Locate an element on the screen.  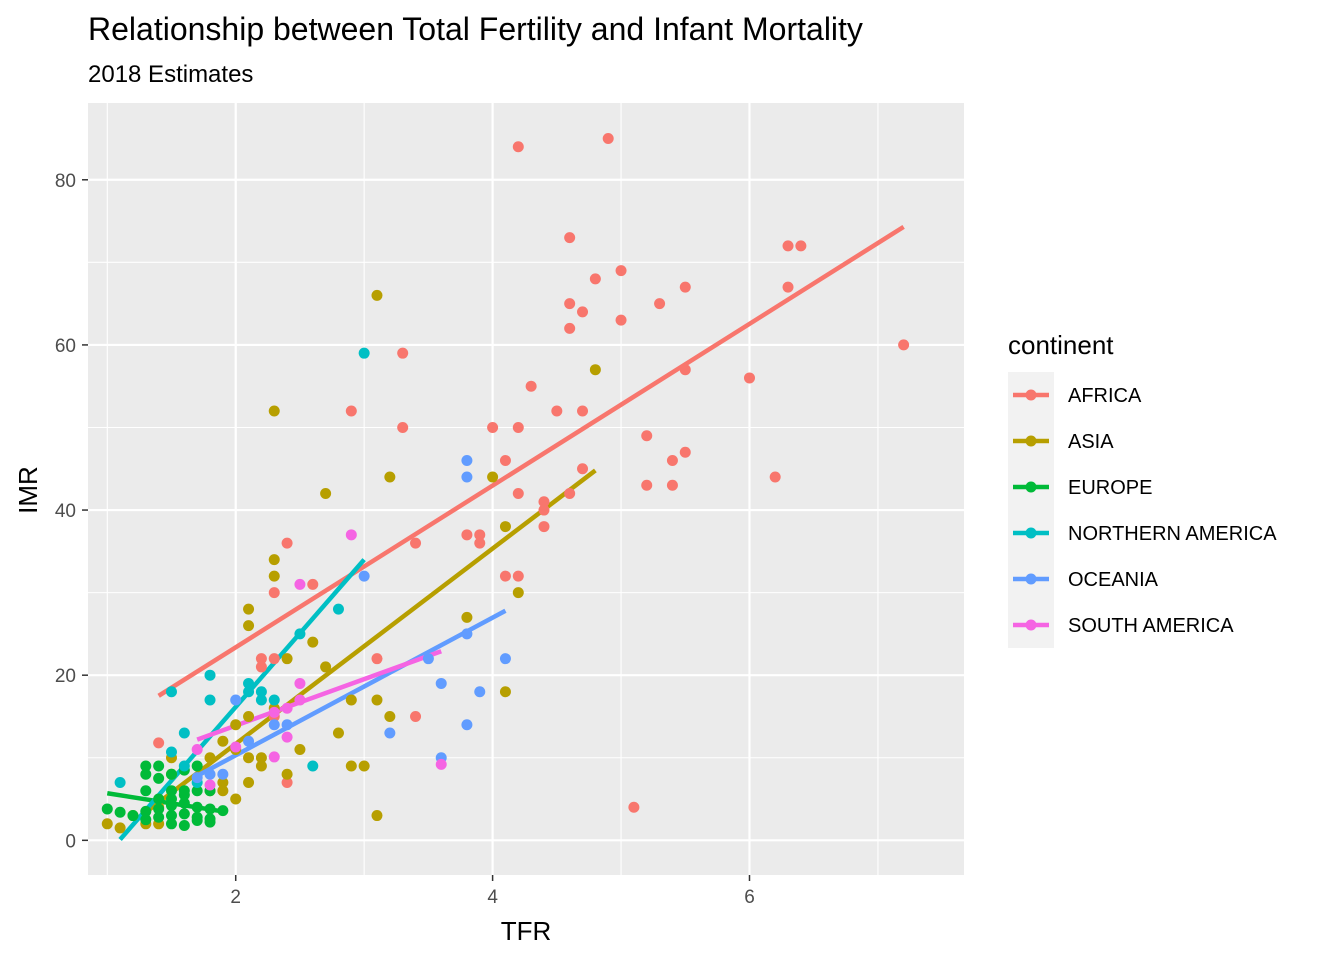
legend-title: continent is located at coordinates (1061, 345).